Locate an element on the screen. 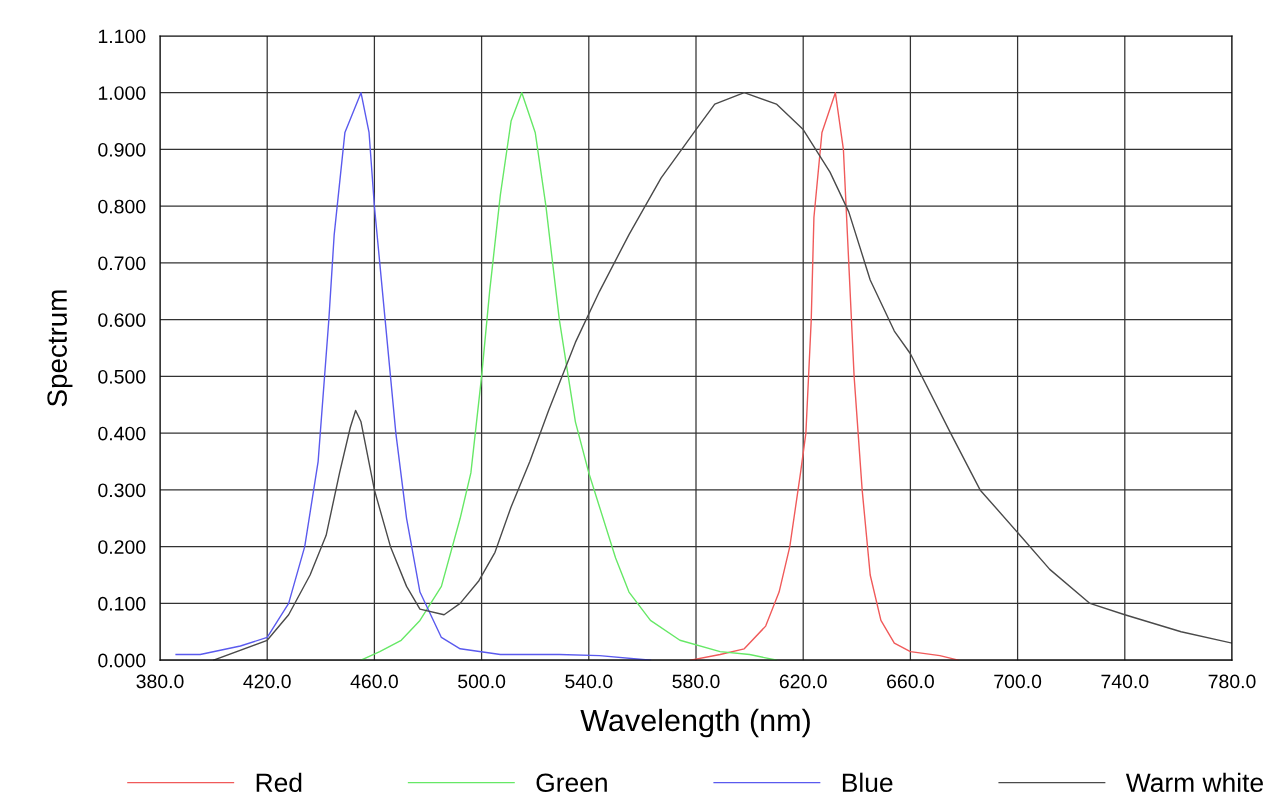 The height and width of the screenshot is (810, 1280). x-tick-label: 700.0 is located at coordinates (1018, 681).